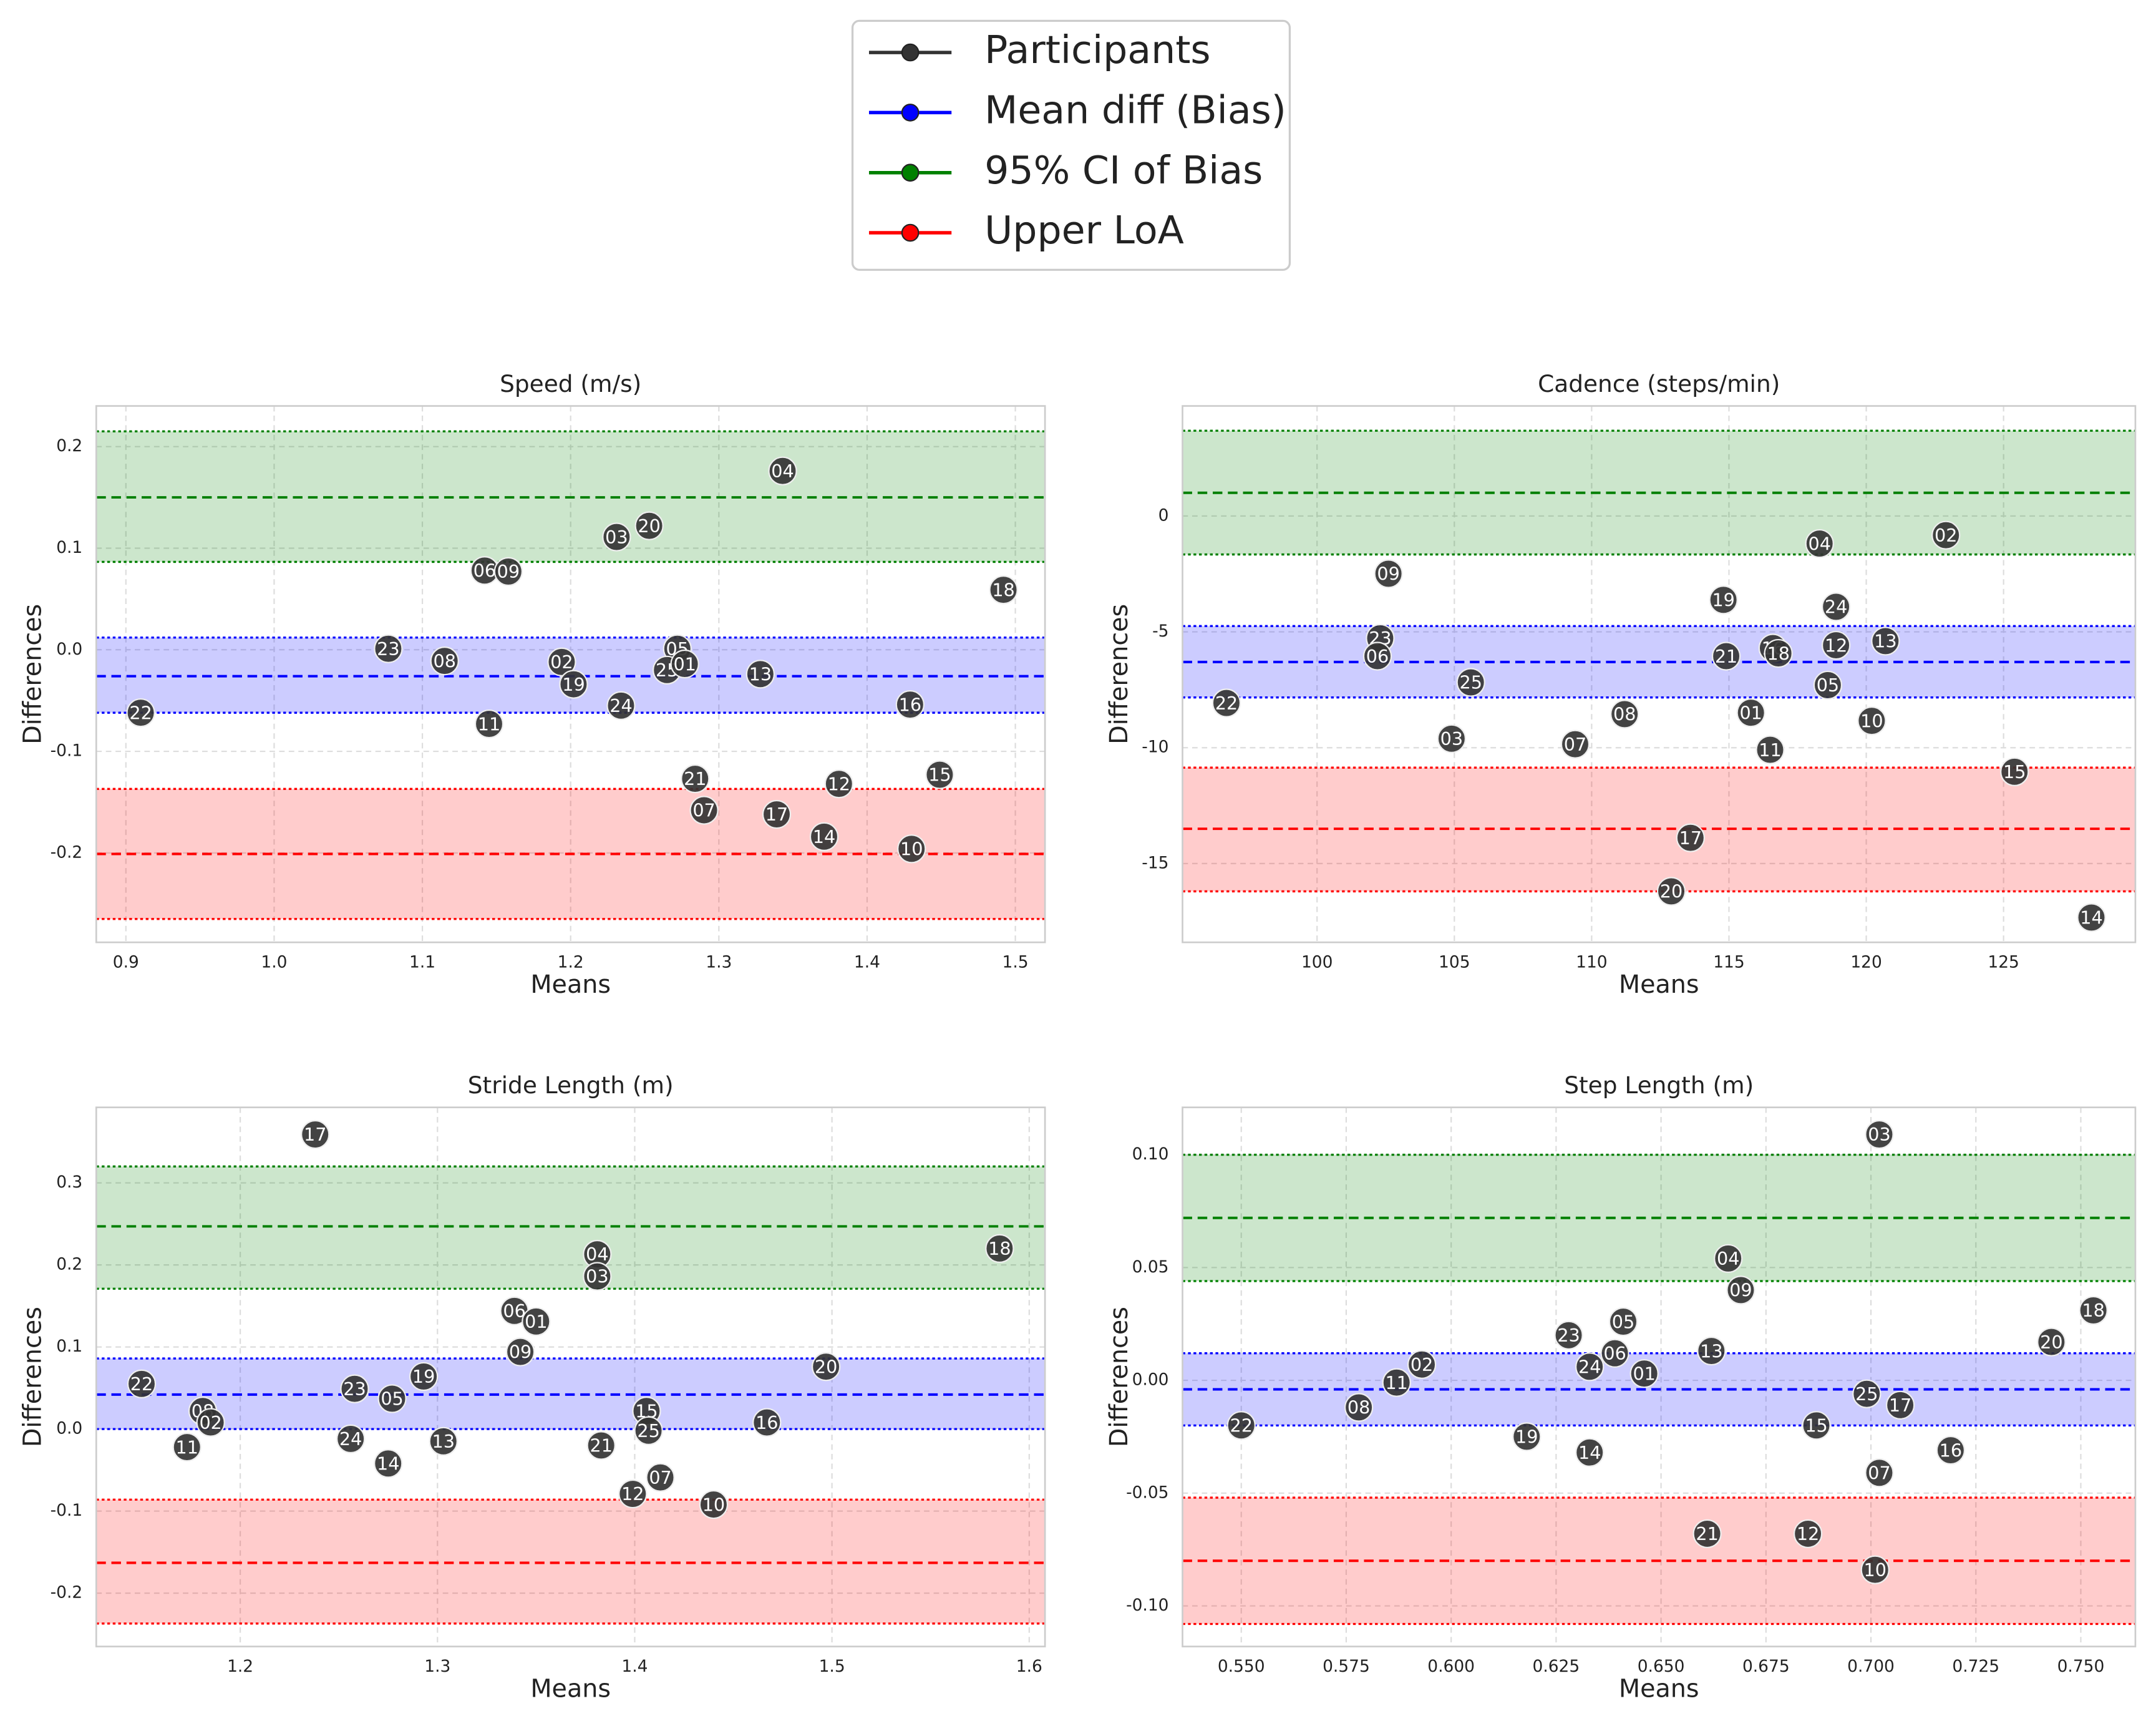 This screenshot has height=1721, width=2156. Describe the element at coordinates (69, 446) in the screenshot. I see `y-tick-label: 0.2` at that location.